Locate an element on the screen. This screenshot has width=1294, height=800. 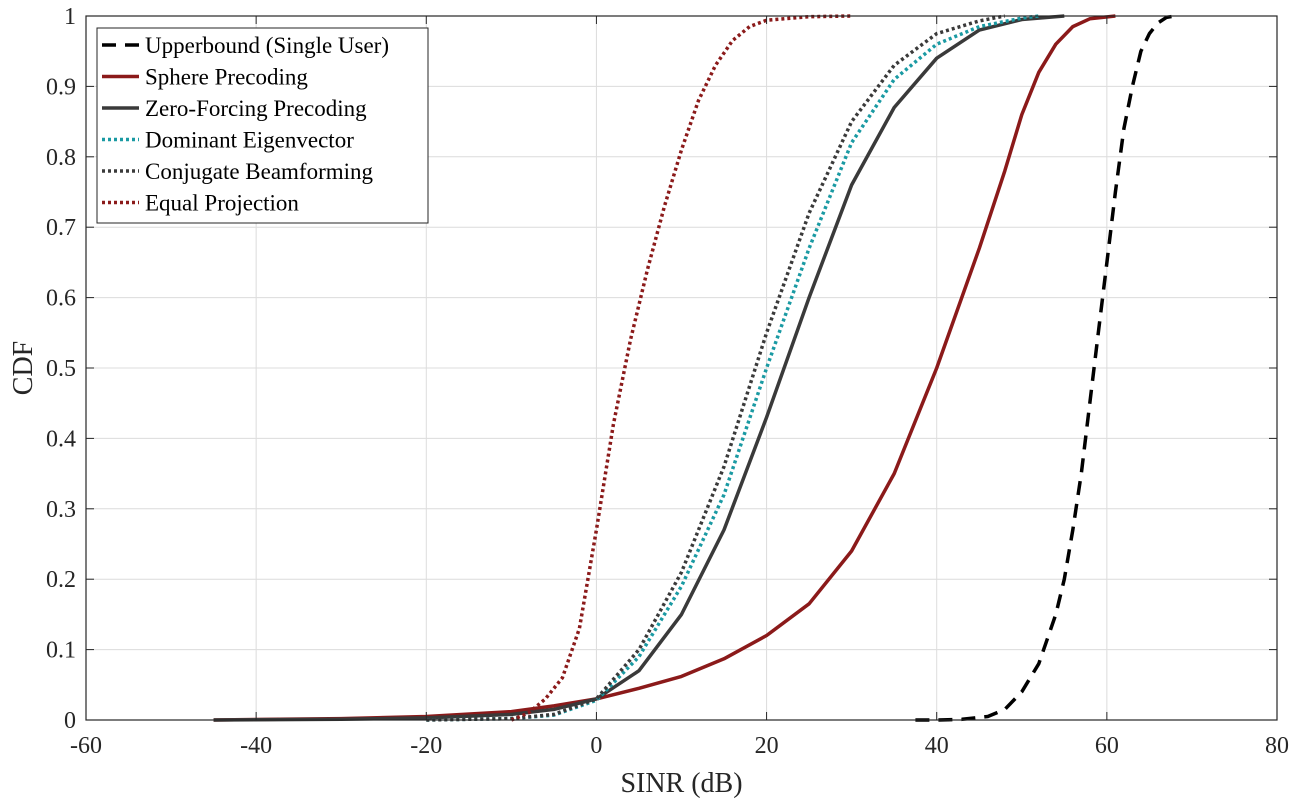
legend-box is located at coordinates (262, 125).